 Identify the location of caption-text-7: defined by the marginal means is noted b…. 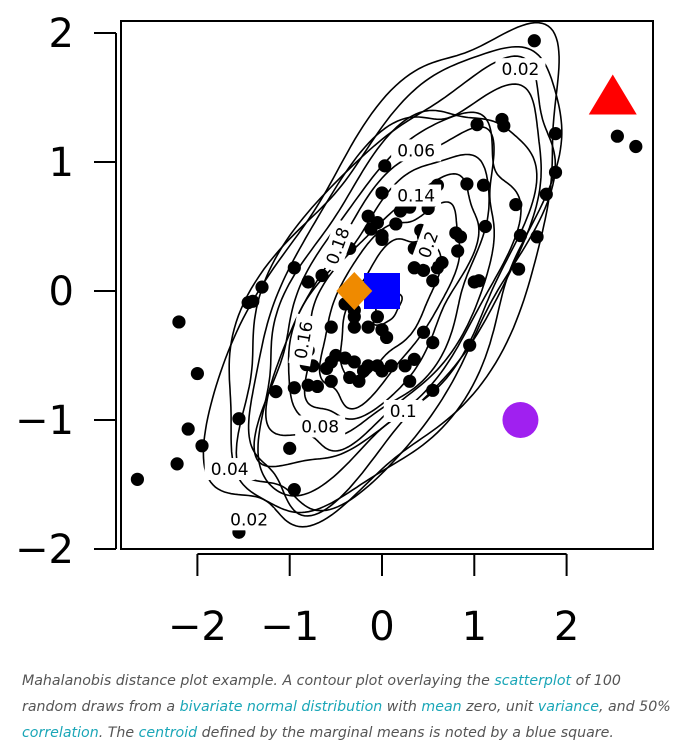
(405, 733).